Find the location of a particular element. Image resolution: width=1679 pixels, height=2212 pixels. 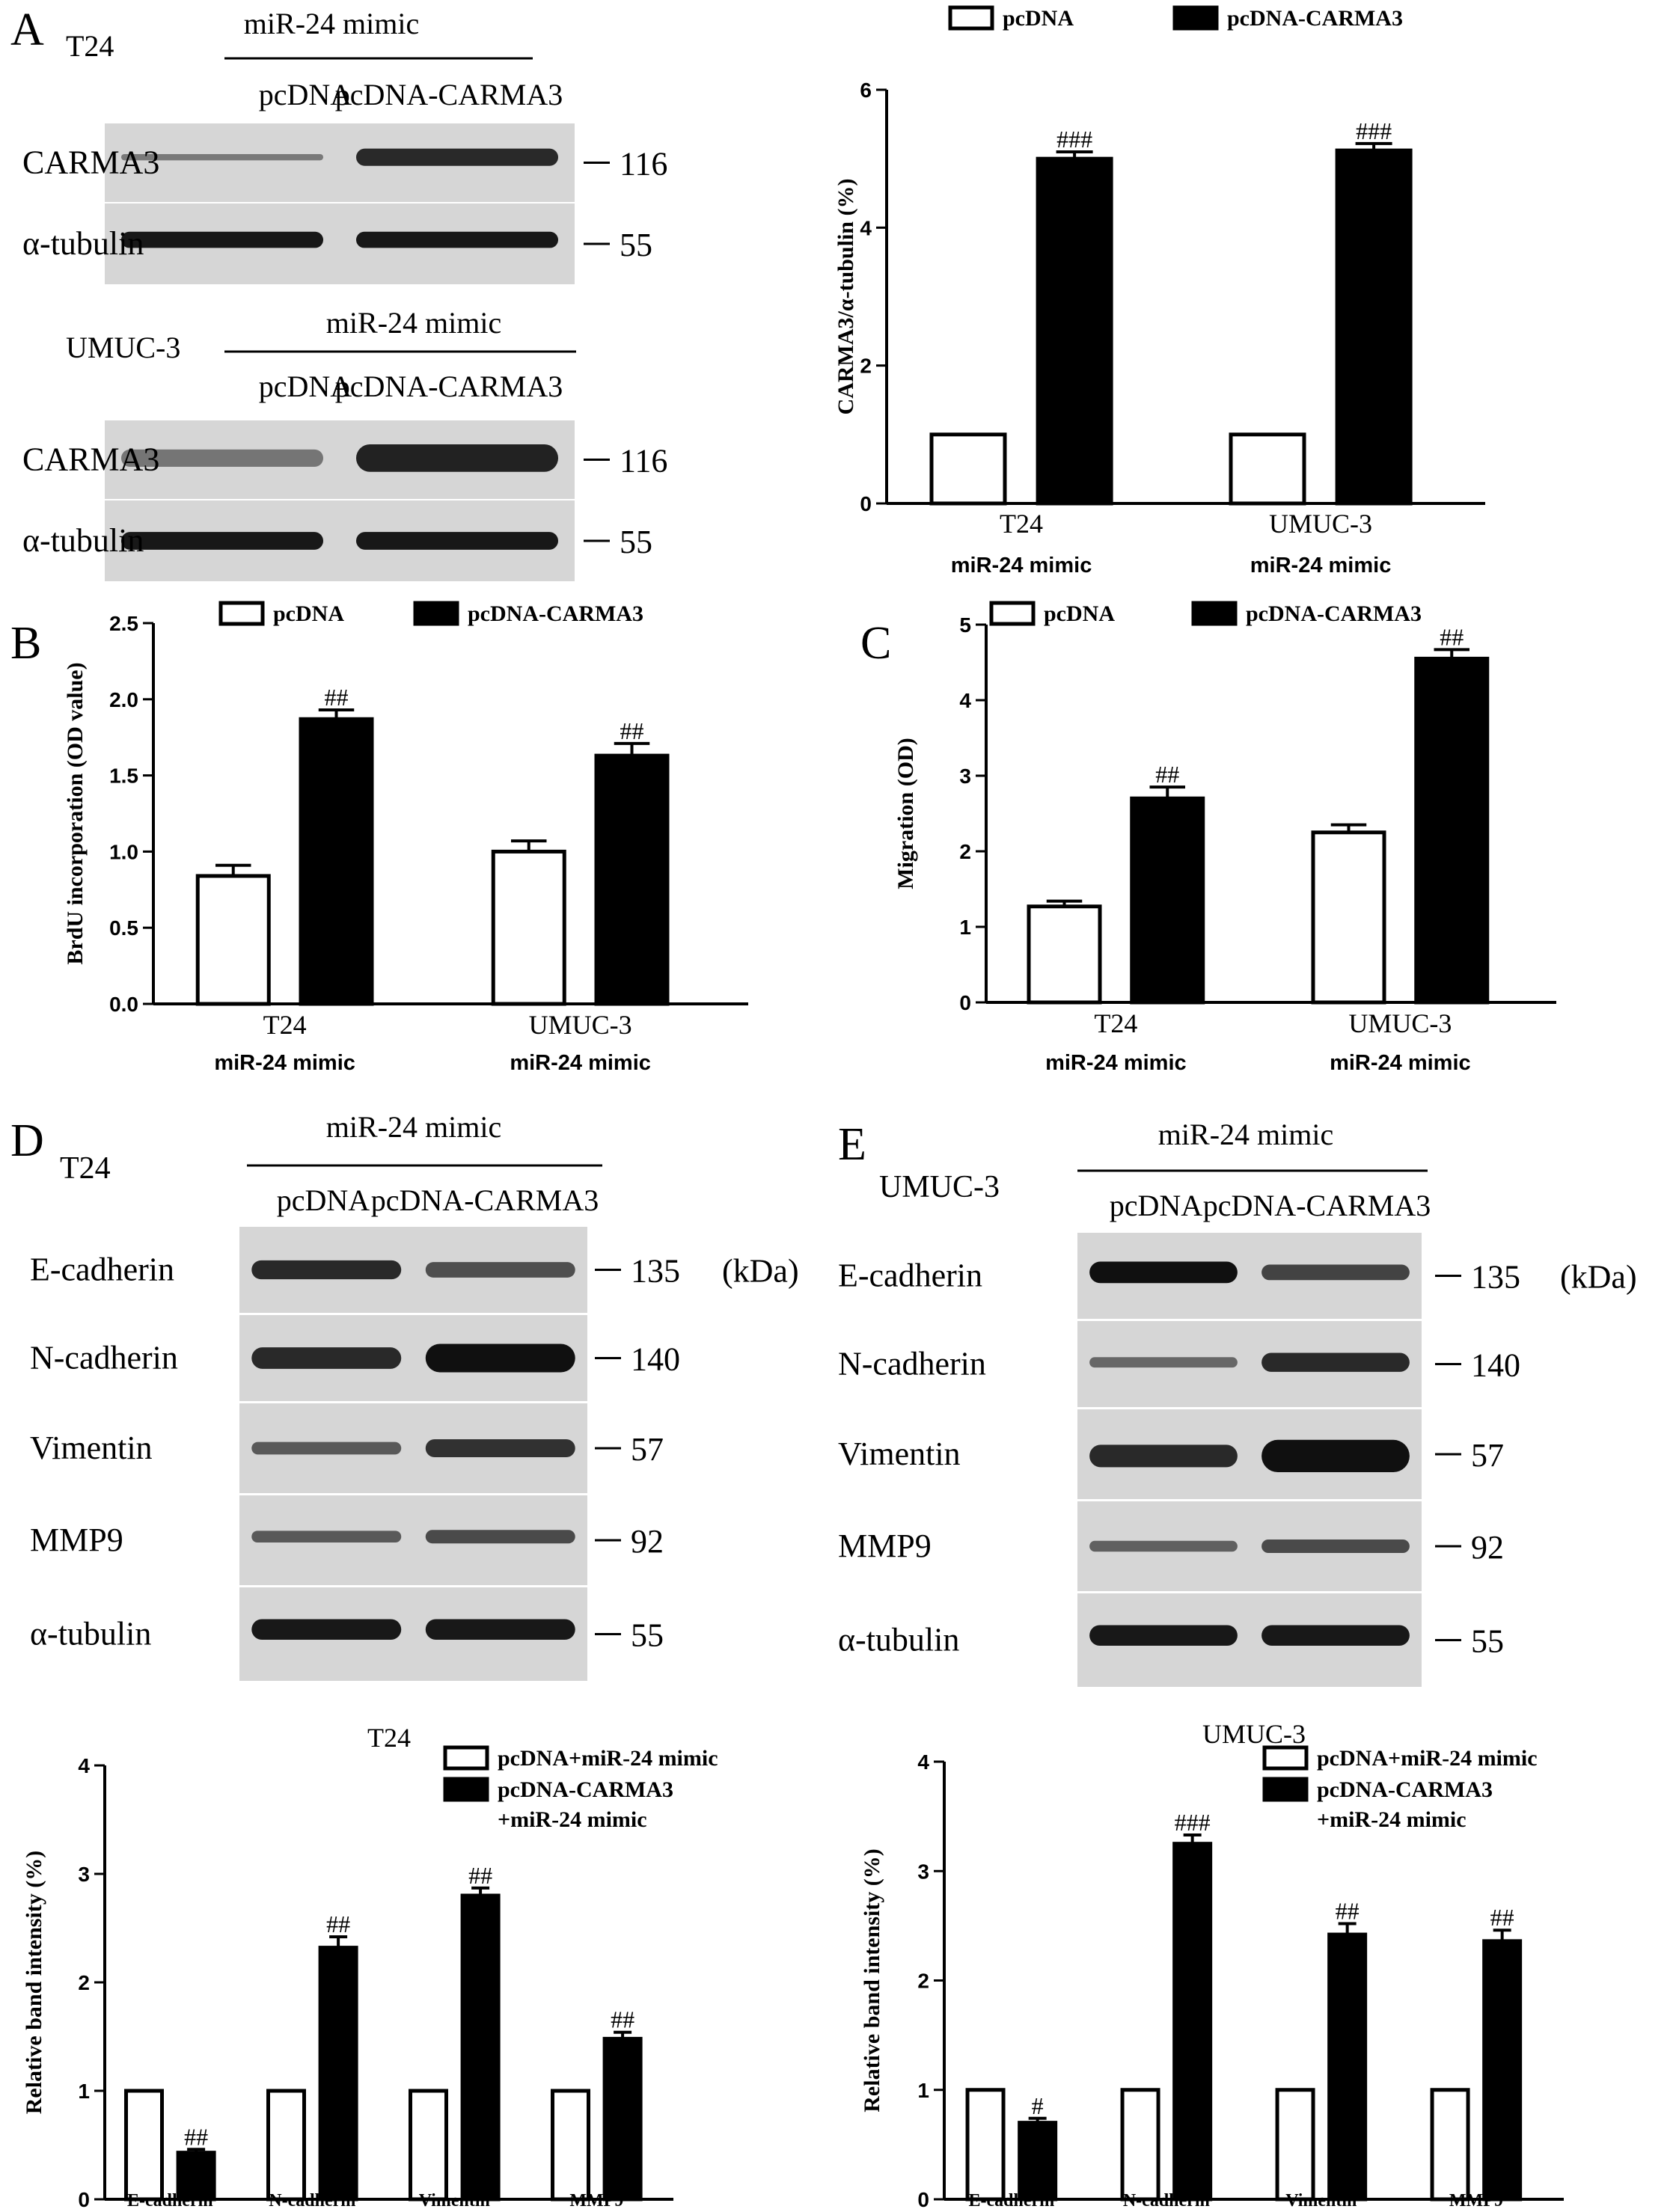

panel-letter-c: C is located at coordinates (875, 643).